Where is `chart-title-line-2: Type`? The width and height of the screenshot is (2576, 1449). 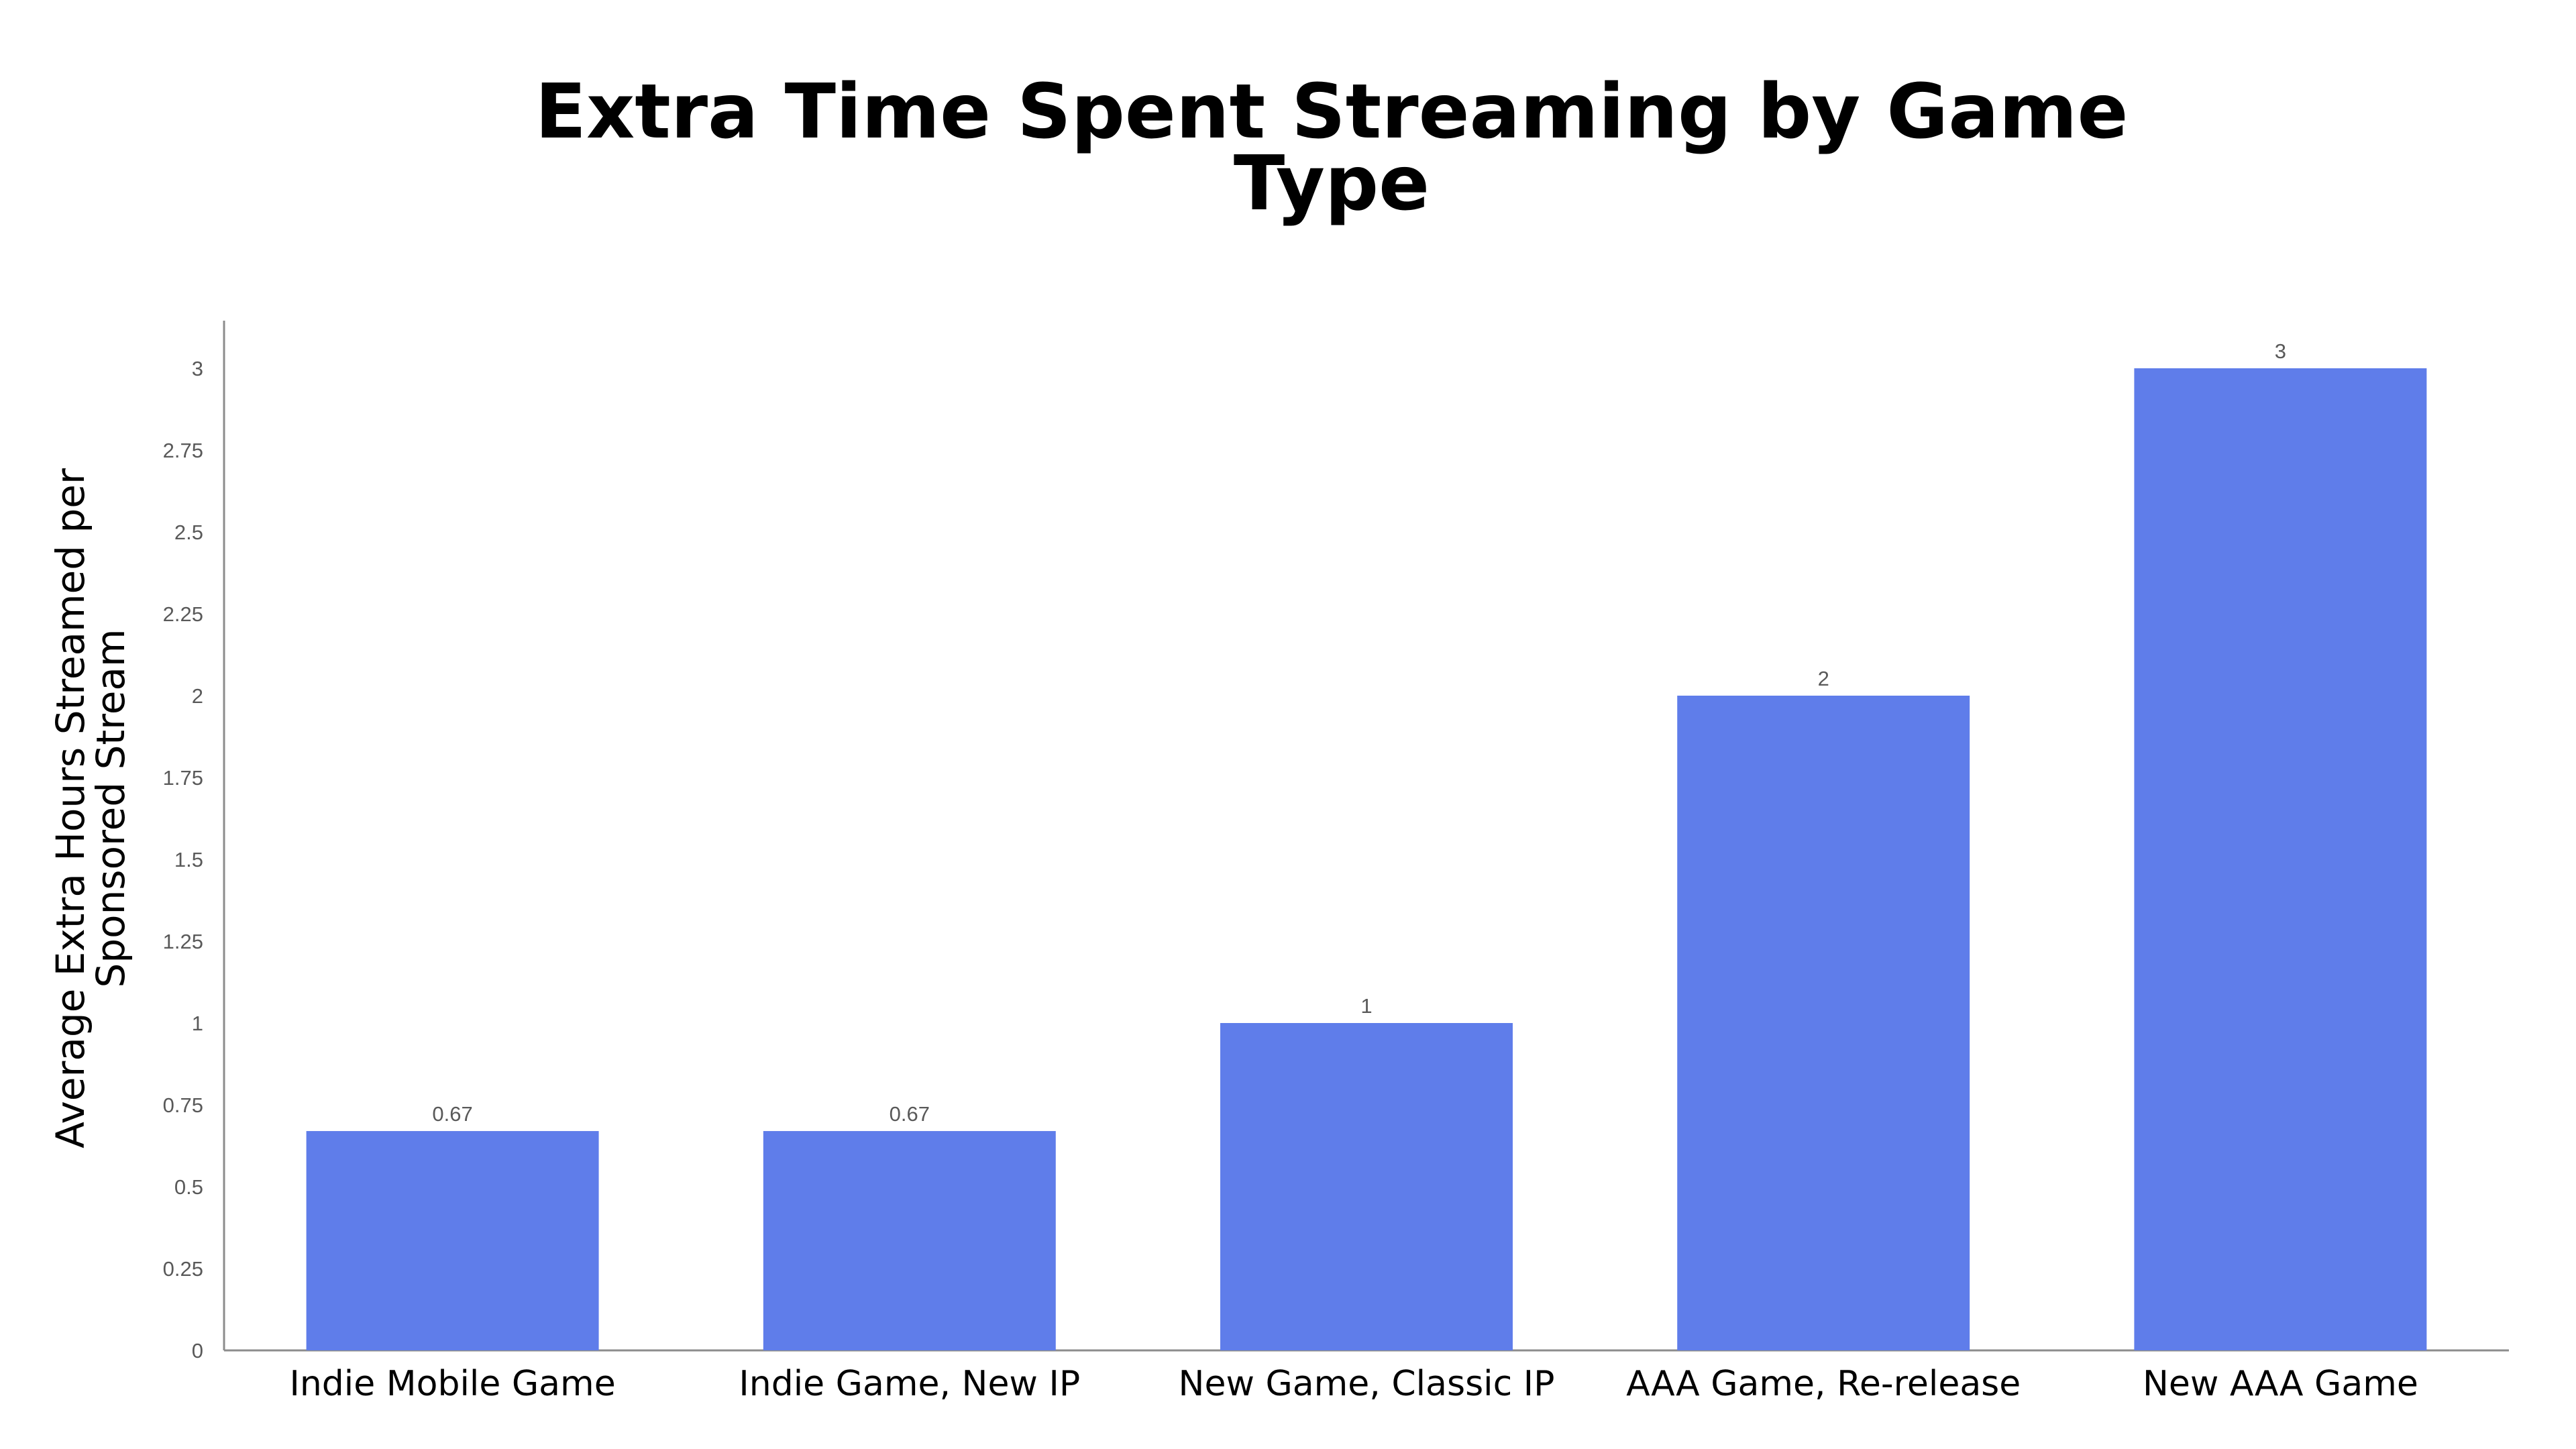
chart-title-line-2: Type is located at coordinates (1332, 183).